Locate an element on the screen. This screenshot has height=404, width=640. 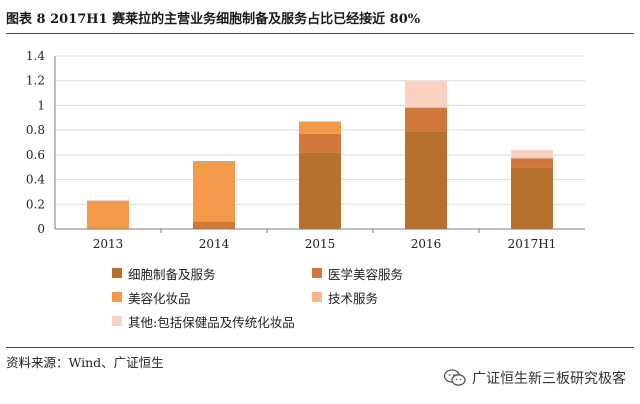
y-tick-label: 0.6 is located at coordinates (35, 155).